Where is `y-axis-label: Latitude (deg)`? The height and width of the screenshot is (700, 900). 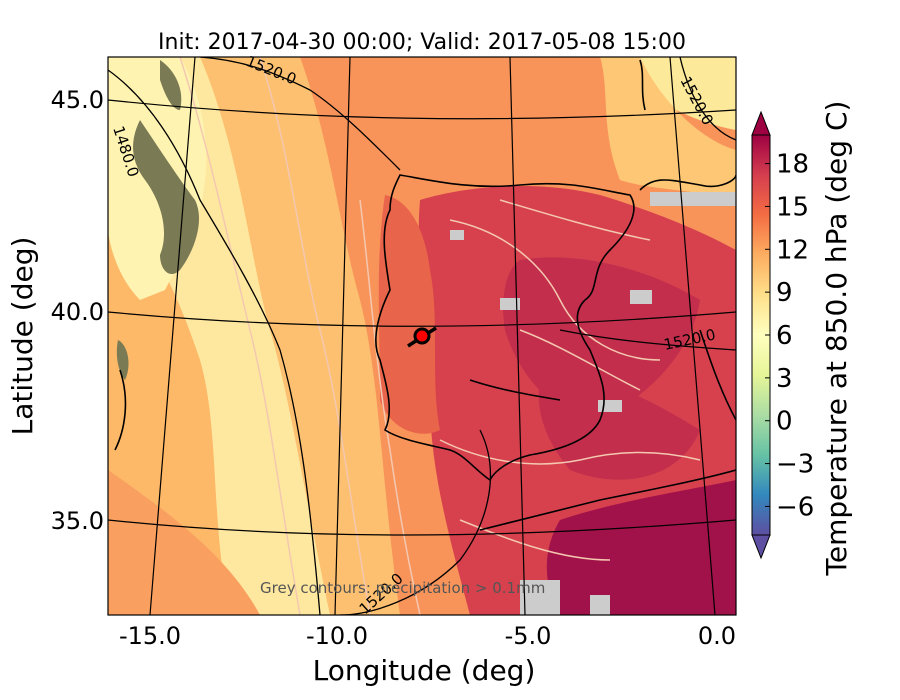 y-axis-label: Latitude (deg) is located at coordinates (22, 336).